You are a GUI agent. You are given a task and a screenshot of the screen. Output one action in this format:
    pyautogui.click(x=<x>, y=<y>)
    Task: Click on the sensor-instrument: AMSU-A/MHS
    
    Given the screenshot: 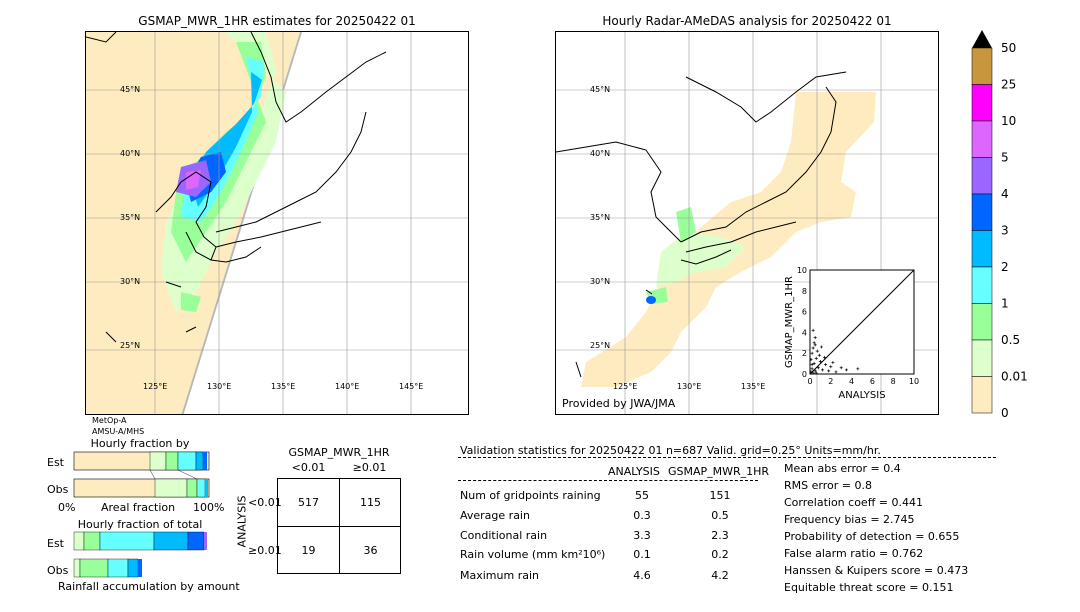 What is the action you would take?
    pyautogui.click(x=118, y=431)
    